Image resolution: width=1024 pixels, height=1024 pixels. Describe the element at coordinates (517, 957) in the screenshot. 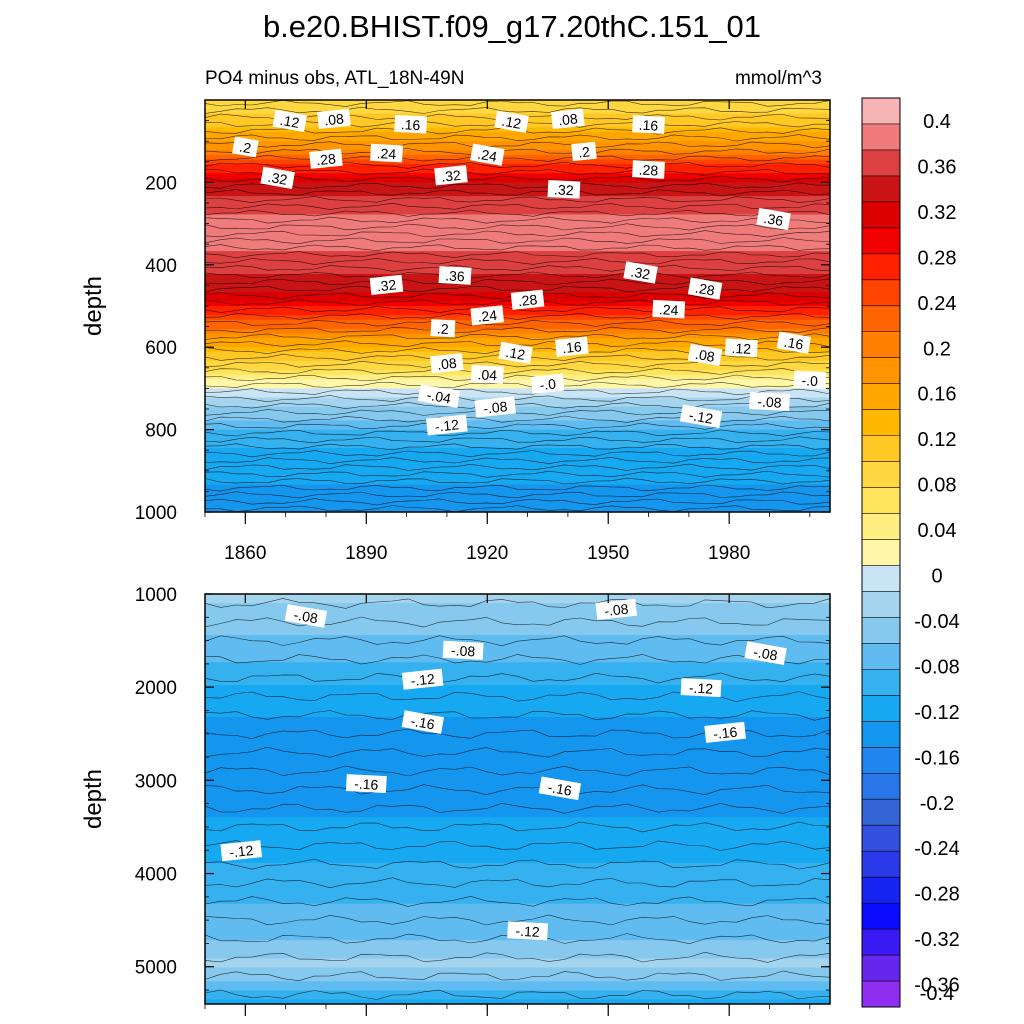

I see `lower-panel-contour-line` at that location.